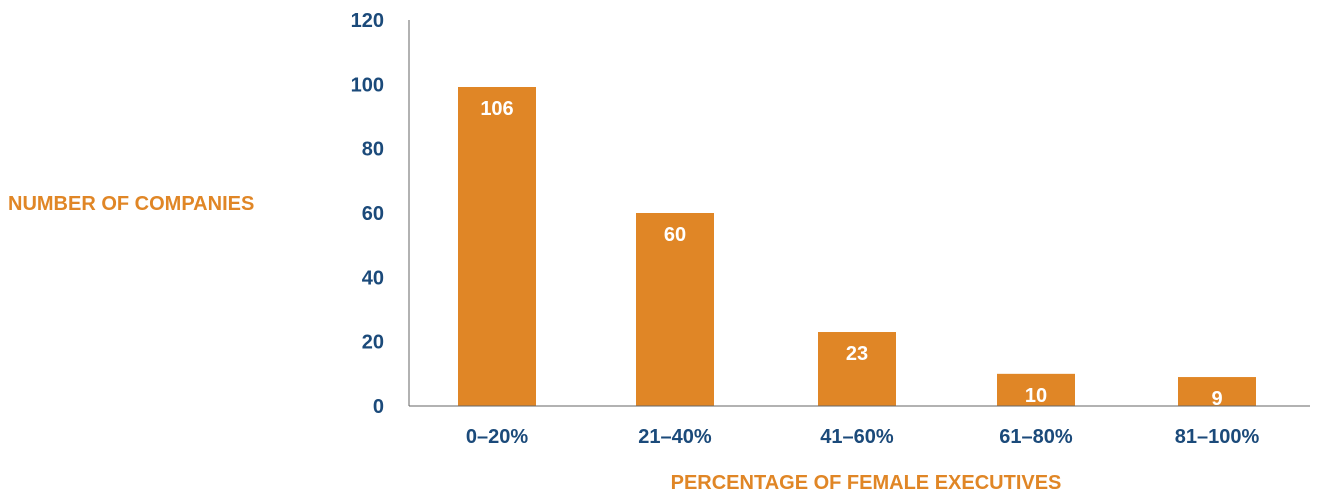 The width and height of the screenshot is (1324, 493). What do you see at coordinates (497, 437) in the screenshot?
I see `x-tick-label: 0–20%` at bounding box center [497, 437].